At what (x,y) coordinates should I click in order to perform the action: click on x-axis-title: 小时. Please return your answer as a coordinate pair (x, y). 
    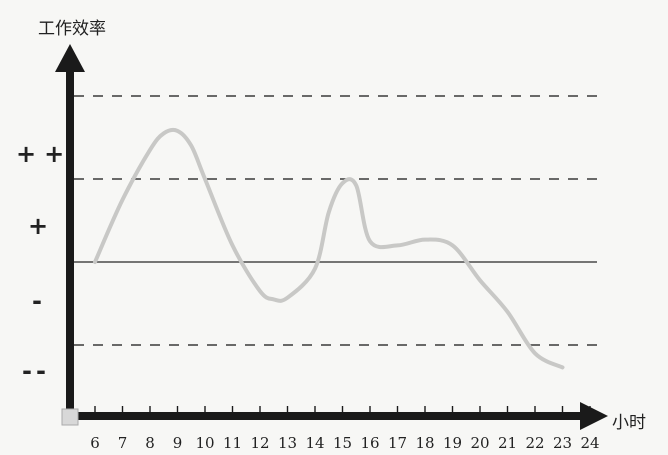
    Looking at the image, I should click on (629, 423).